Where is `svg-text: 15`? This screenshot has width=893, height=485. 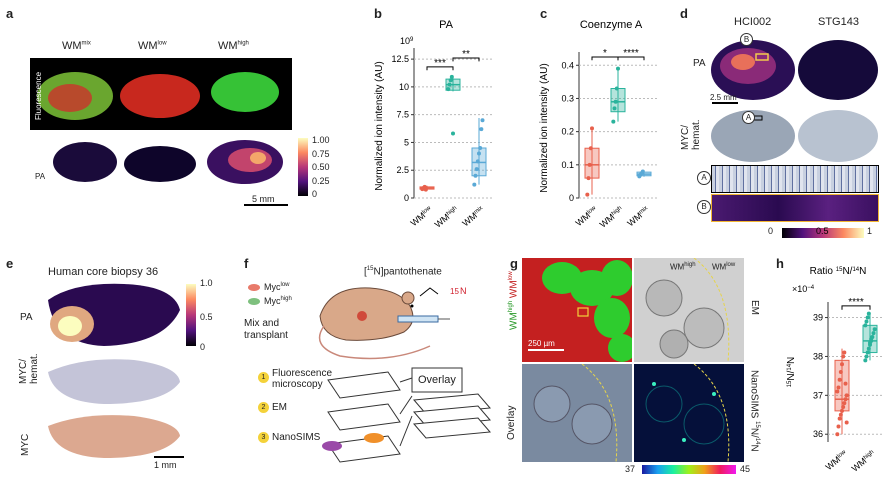 svg-text: 15 is located at coordinates (454, 291).